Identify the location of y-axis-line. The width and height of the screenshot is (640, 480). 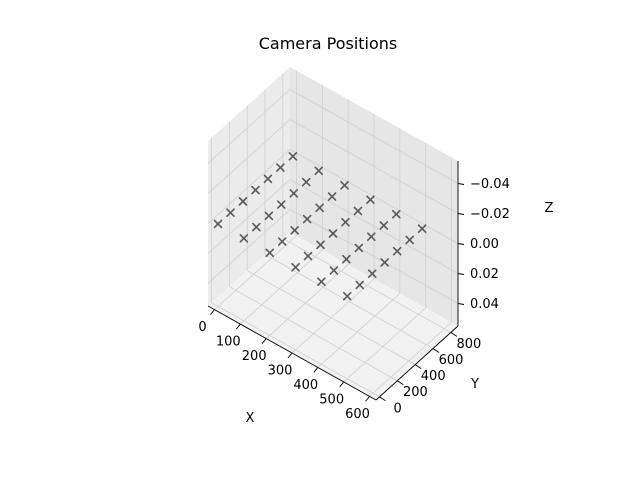
(417, 363).